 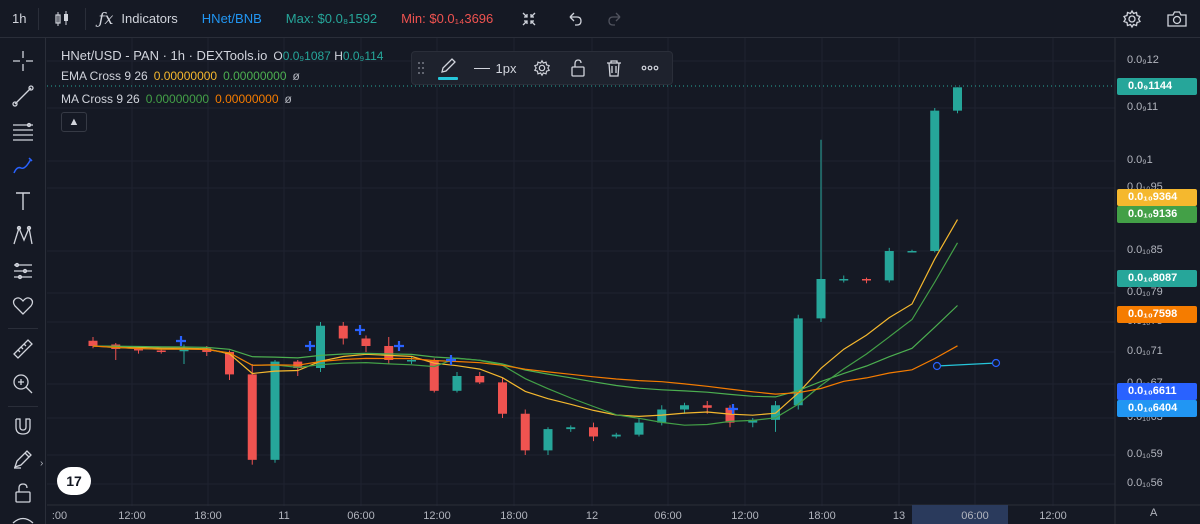 What do you see at coordinates (23, 306) in the screenshot?
I see `favorites-tool` at bounding box center [23, 306].